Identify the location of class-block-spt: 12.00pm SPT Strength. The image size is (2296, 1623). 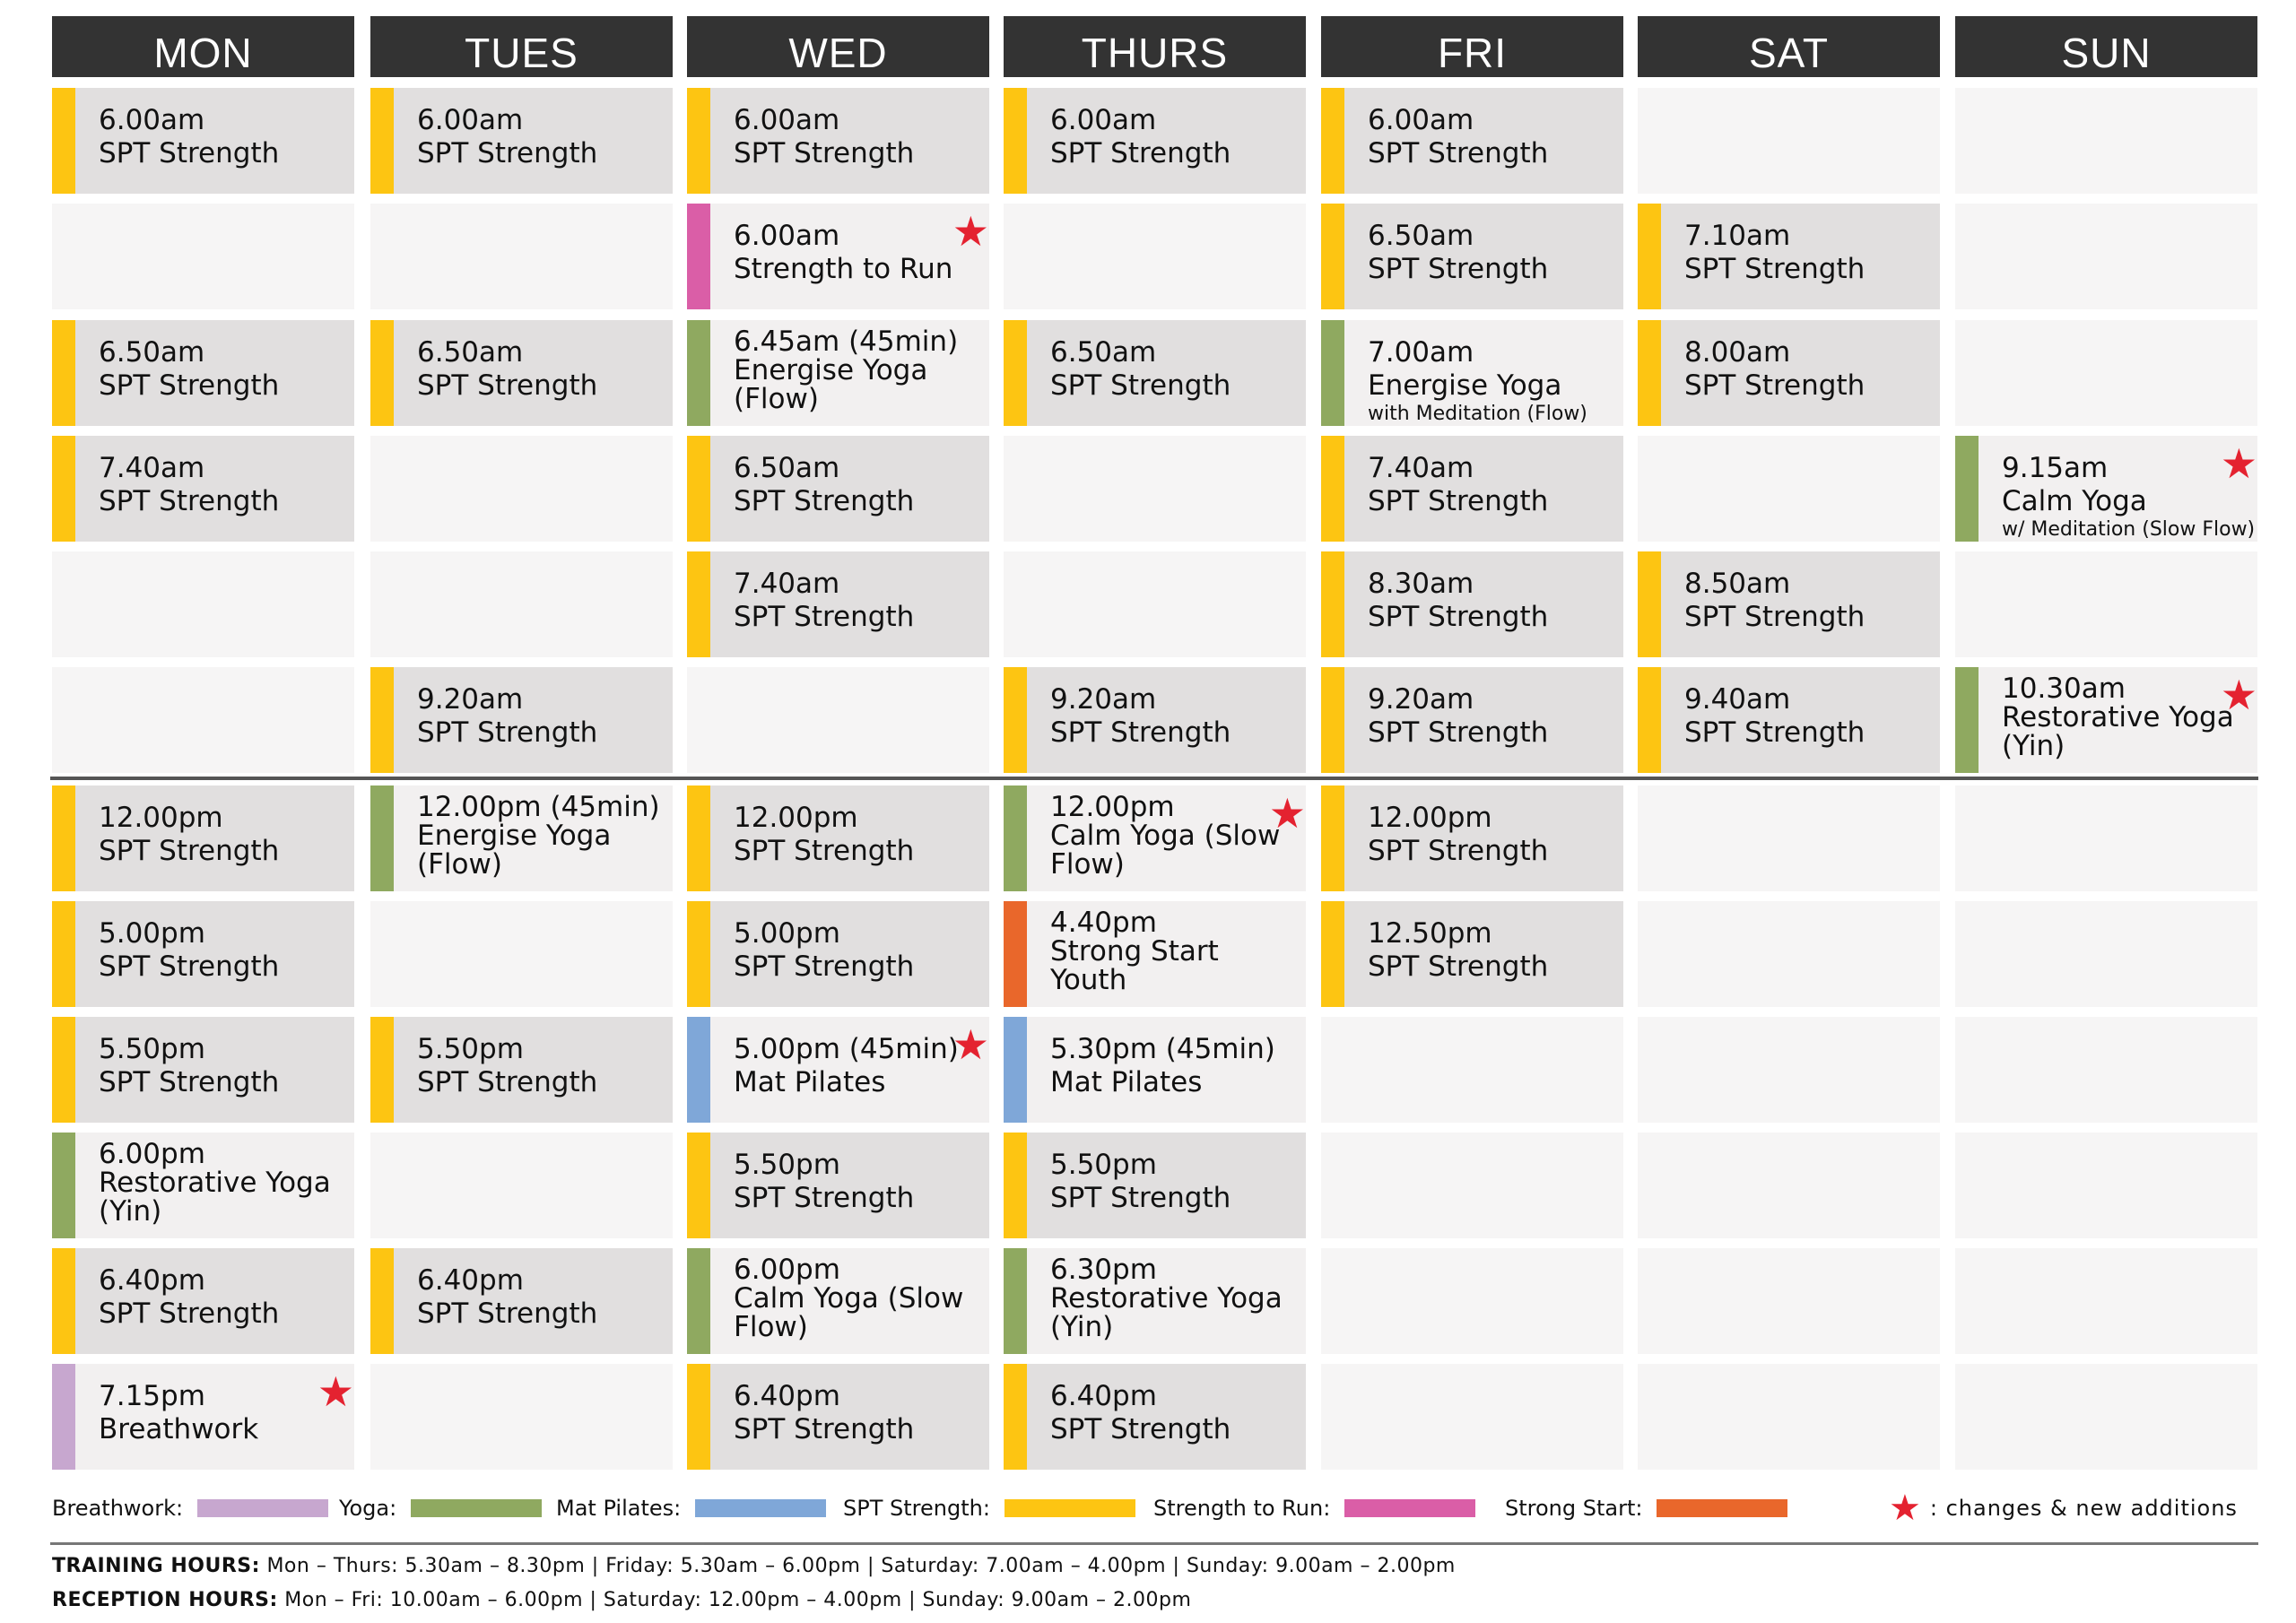
(1472, 838).